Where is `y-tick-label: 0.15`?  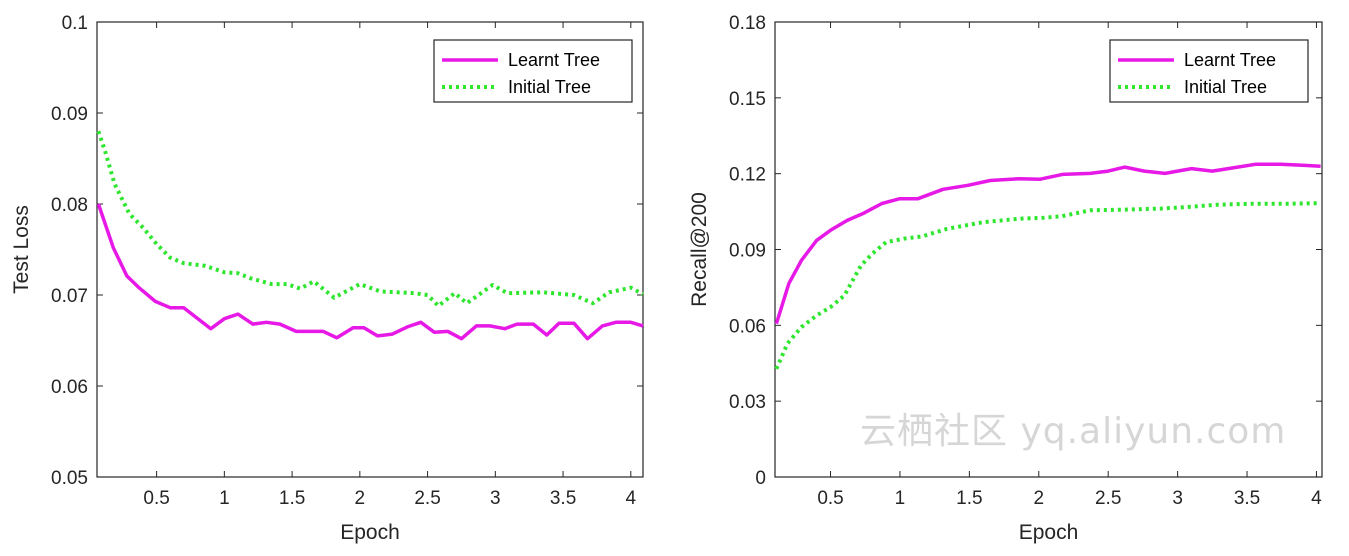
y-tick-label: 0.15 is located at coordinates (747, 99).